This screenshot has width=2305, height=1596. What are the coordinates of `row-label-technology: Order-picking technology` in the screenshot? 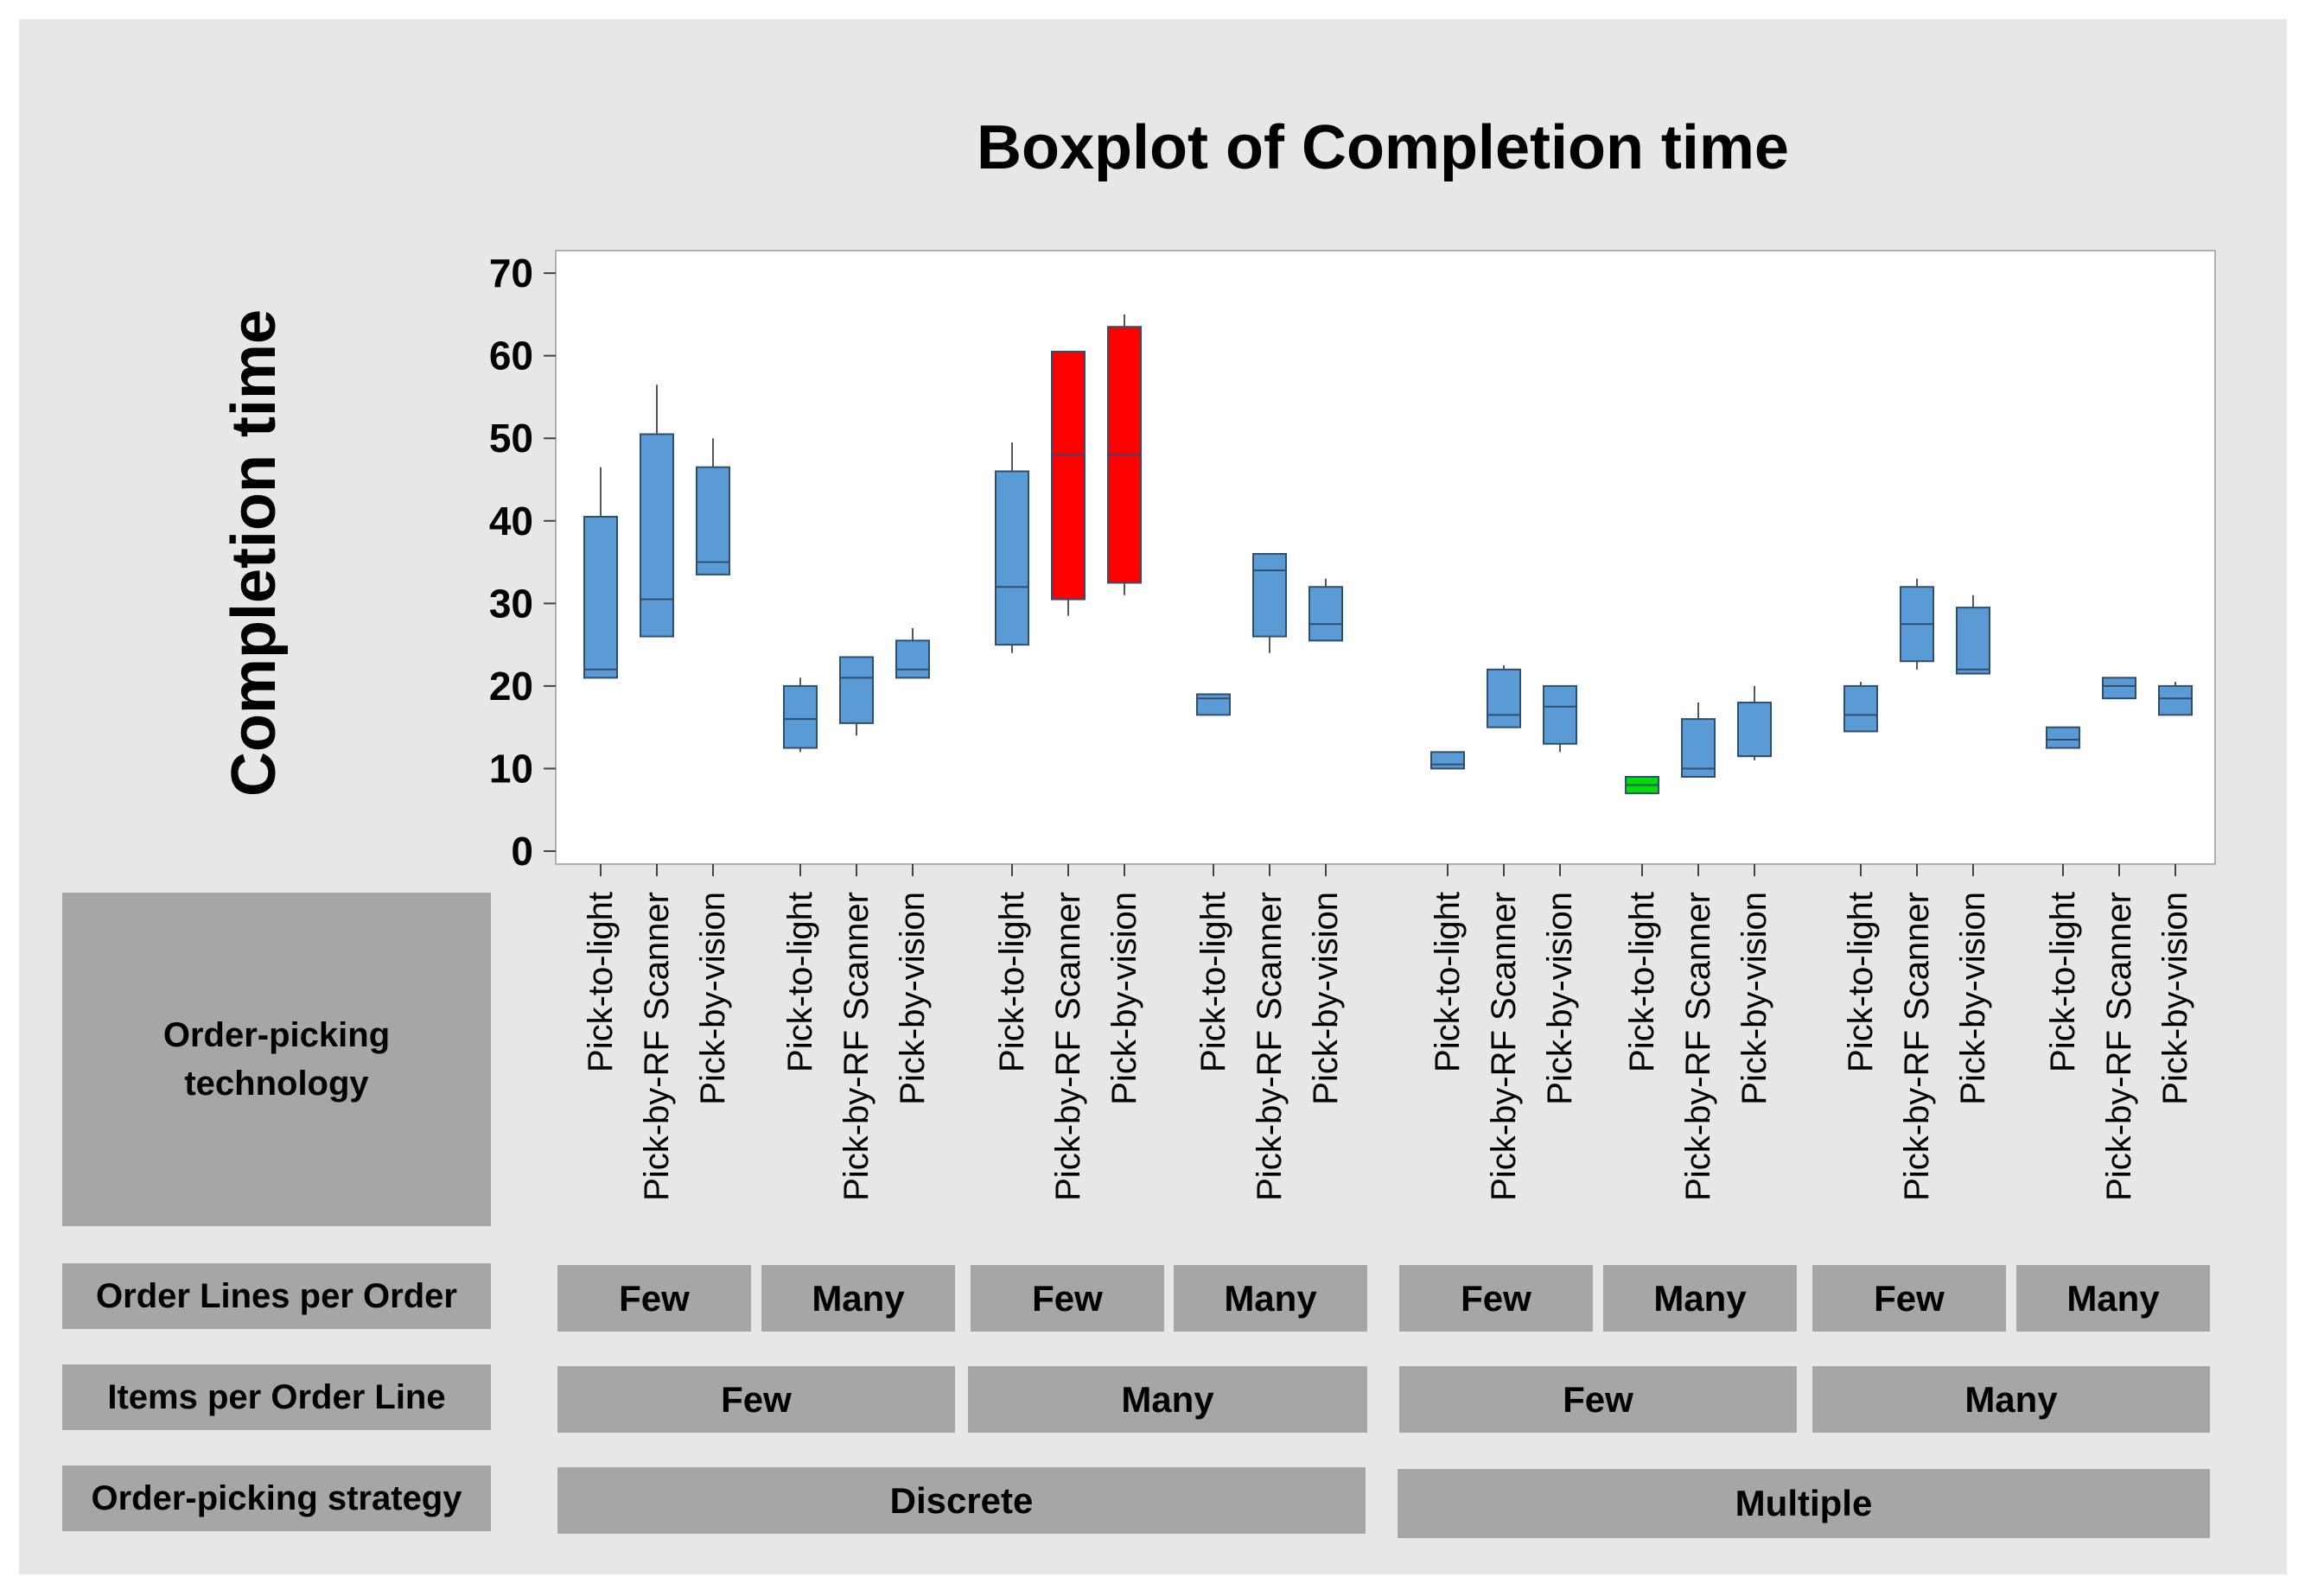 It's located at (276, 1059).